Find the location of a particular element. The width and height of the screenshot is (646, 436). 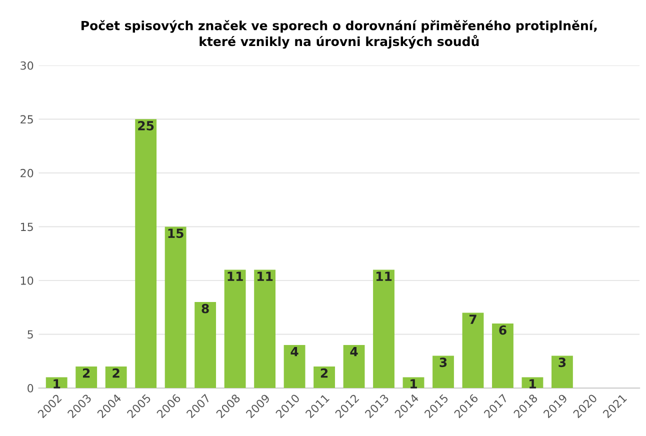

y-tick-label: 15 is located at coordinates (26, 227).